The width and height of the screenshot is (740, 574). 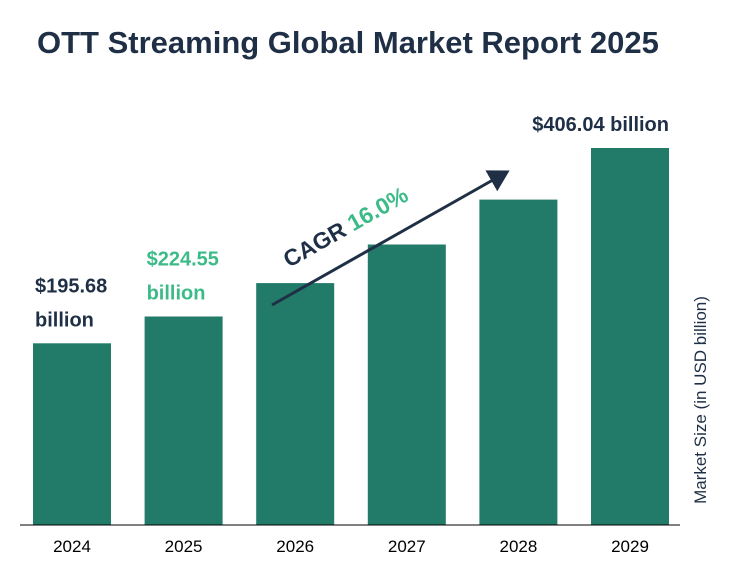 What do you see at coordinates (183, 420) in the screenshot?
I see `bar-2025` at bounding box center [183, 420].